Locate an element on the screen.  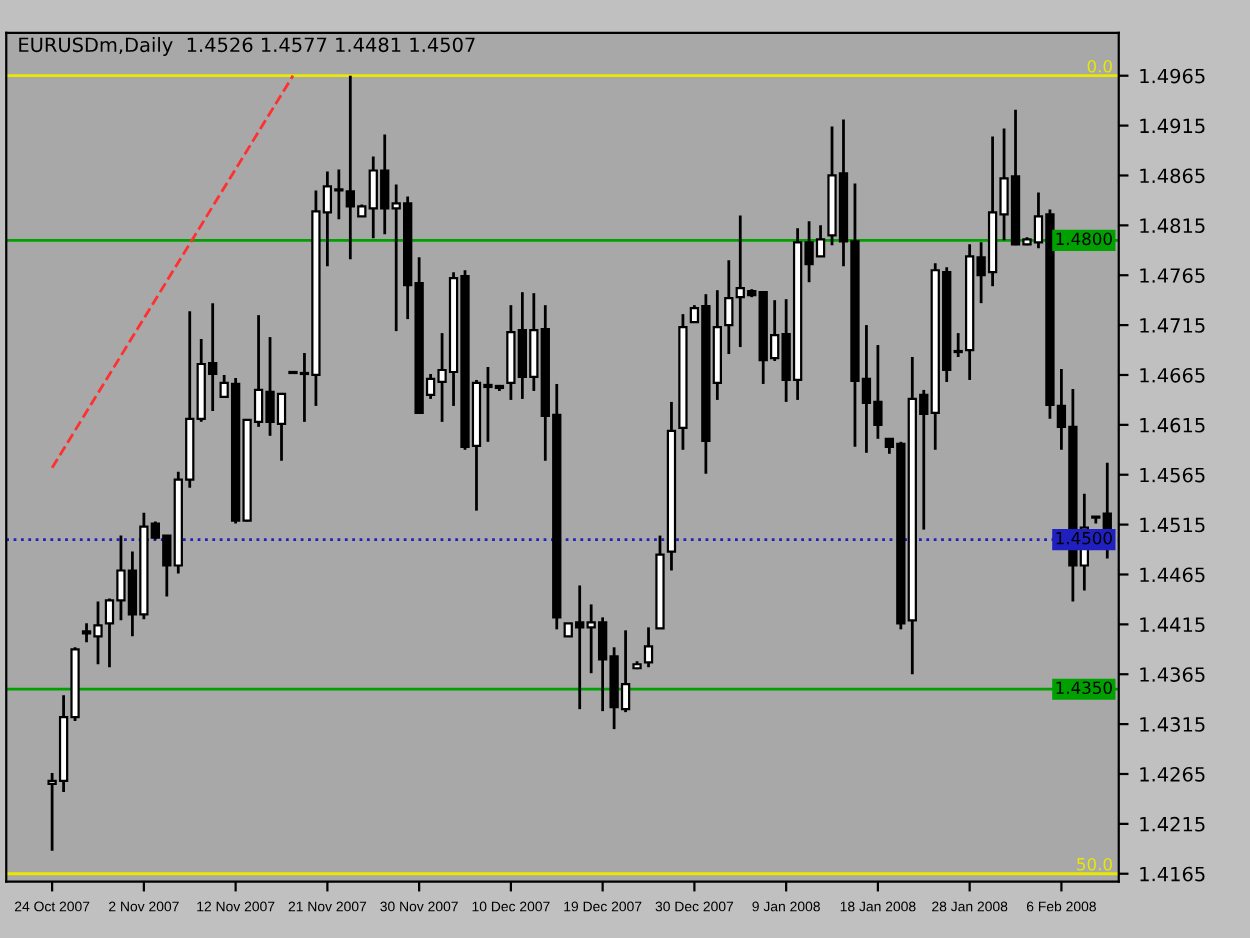
y-tick-label: 1.4565 is located at coordinates (1172, 475).